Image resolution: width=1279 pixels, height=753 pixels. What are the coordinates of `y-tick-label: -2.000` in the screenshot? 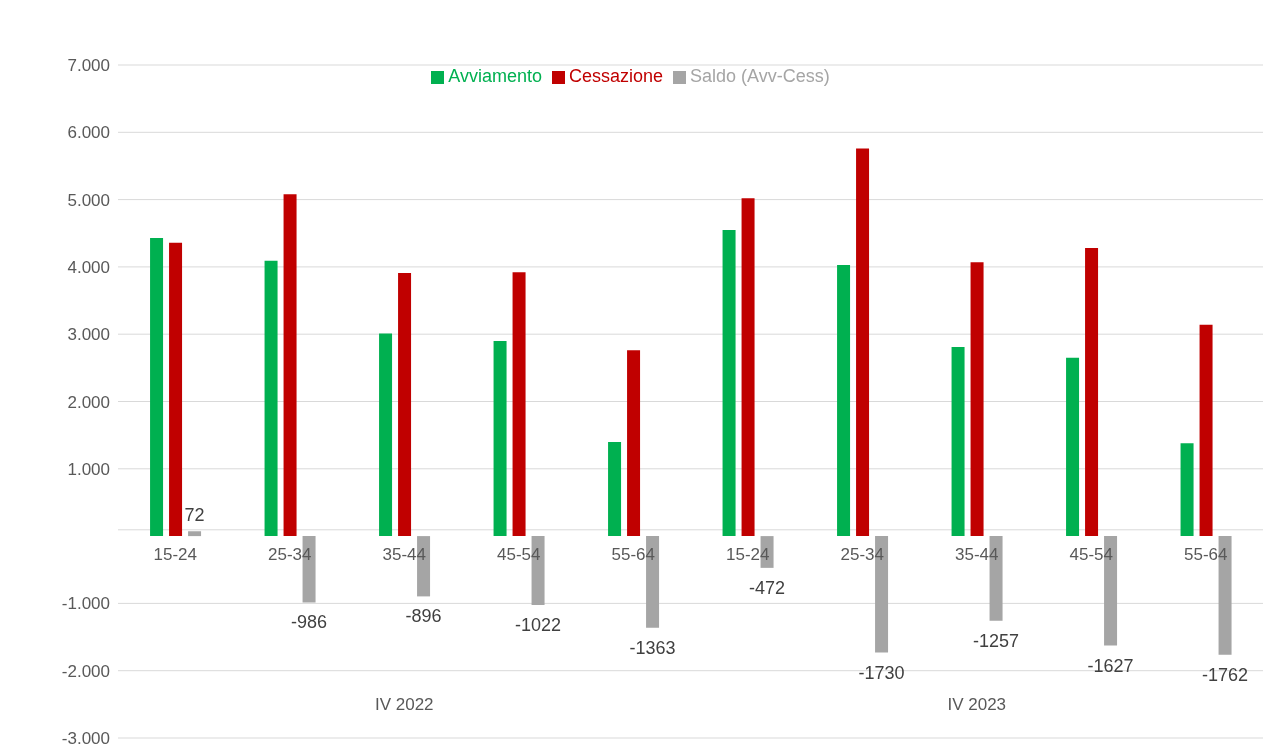 It's located at (85, 671).